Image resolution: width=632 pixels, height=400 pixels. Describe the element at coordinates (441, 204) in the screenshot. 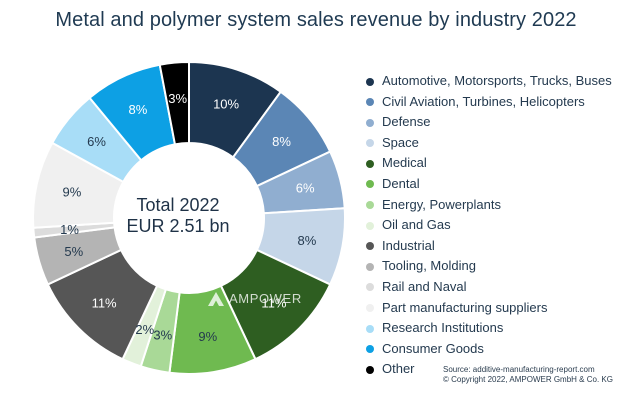

I see `legend-label: Energy, Powerplants` at that location.